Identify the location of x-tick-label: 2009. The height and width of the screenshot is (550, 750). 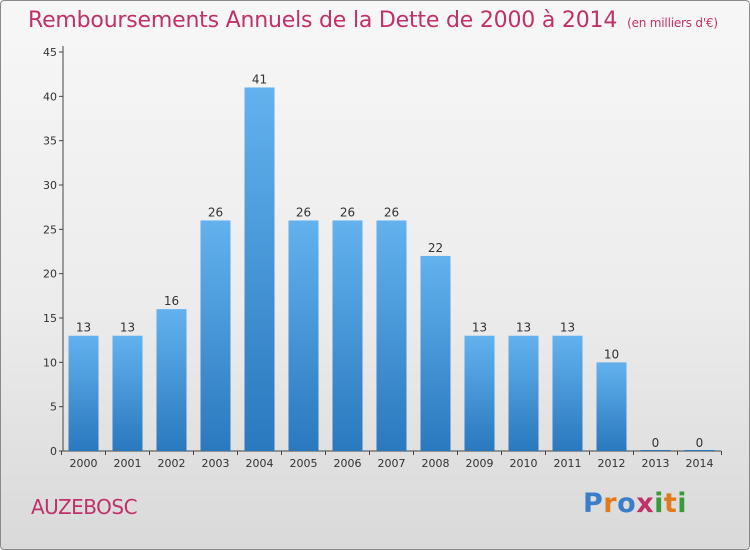
(480, 463).